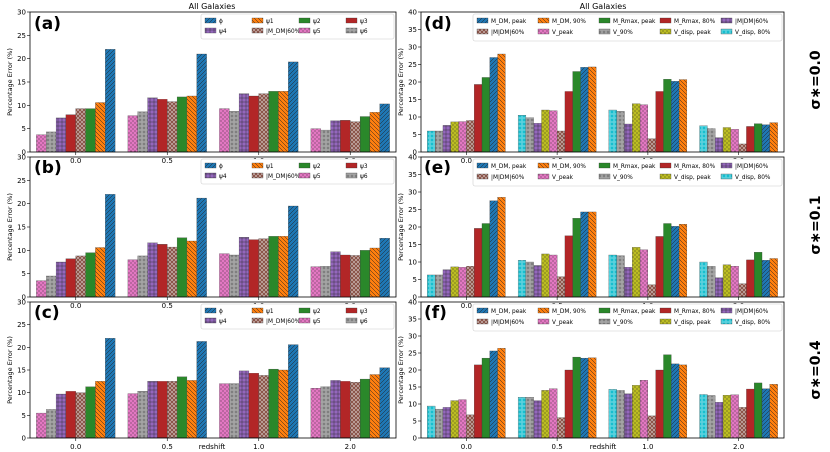  Describe the element at coordinates (412, 175) in the screenshot. I see `y-tick-label: 35` at that location.